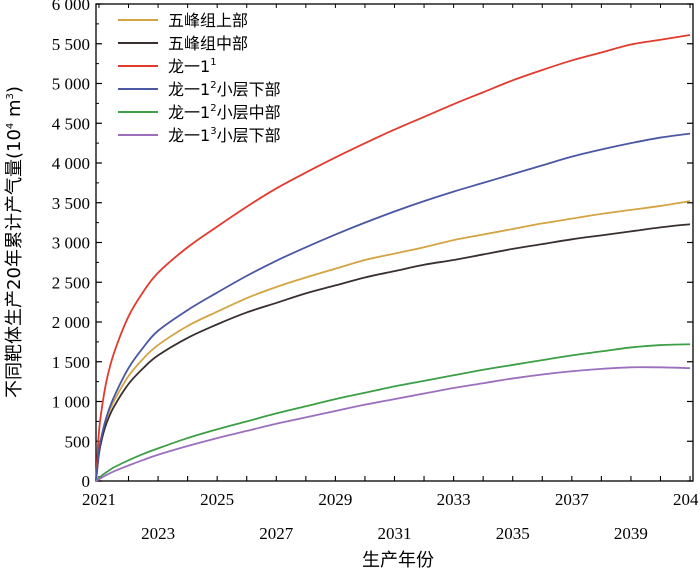 This screenshot has width=700, height=576. What do you see at coordinates (217, 499) in the screenshot?
I see `x-tick-label: 2025` at bounding box center [217, 499].